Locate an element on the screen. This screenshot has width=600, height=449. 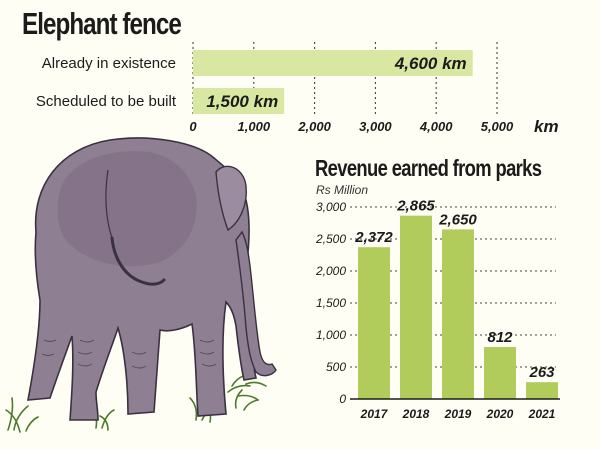
revenue-y-tick-label: 2,000 is located at coordinates (330, 271).